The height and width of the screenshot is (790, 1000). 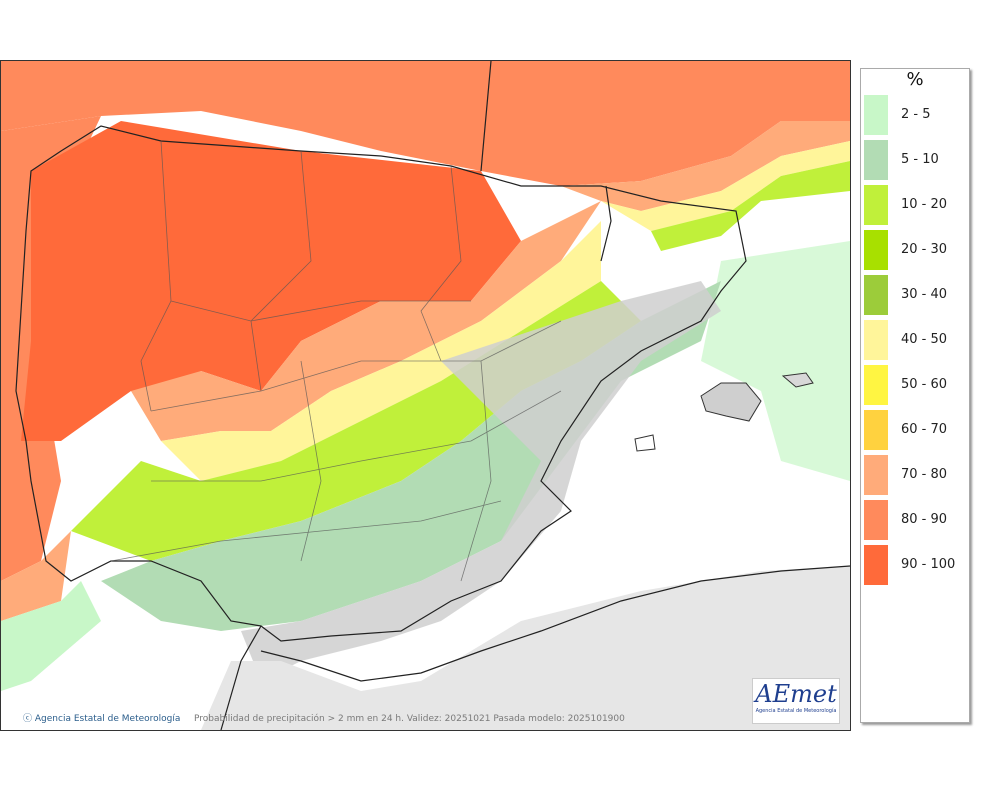 What do you see at coordinates (425, 123) in the screenshot?
I see `france-region` at bounding box center [425, 123].